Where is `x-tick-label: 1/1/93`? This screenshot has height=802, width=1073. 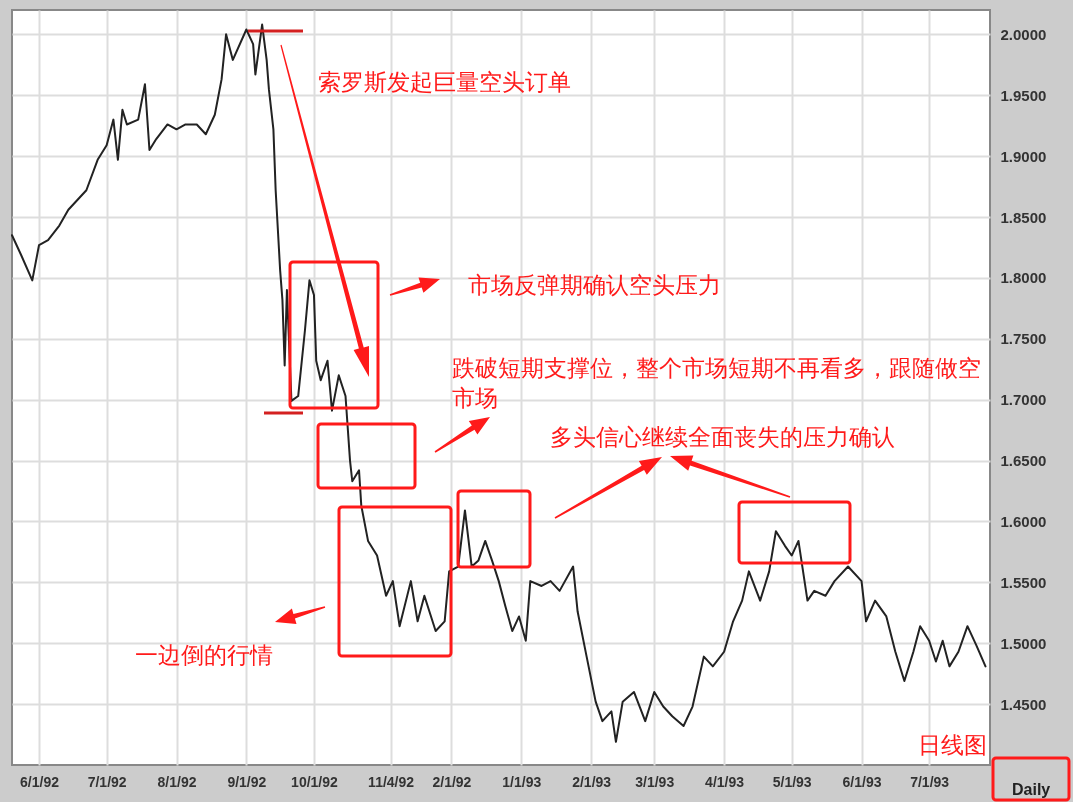 x-tick-label: 1/1/93 is located at coordinates (522, 781).